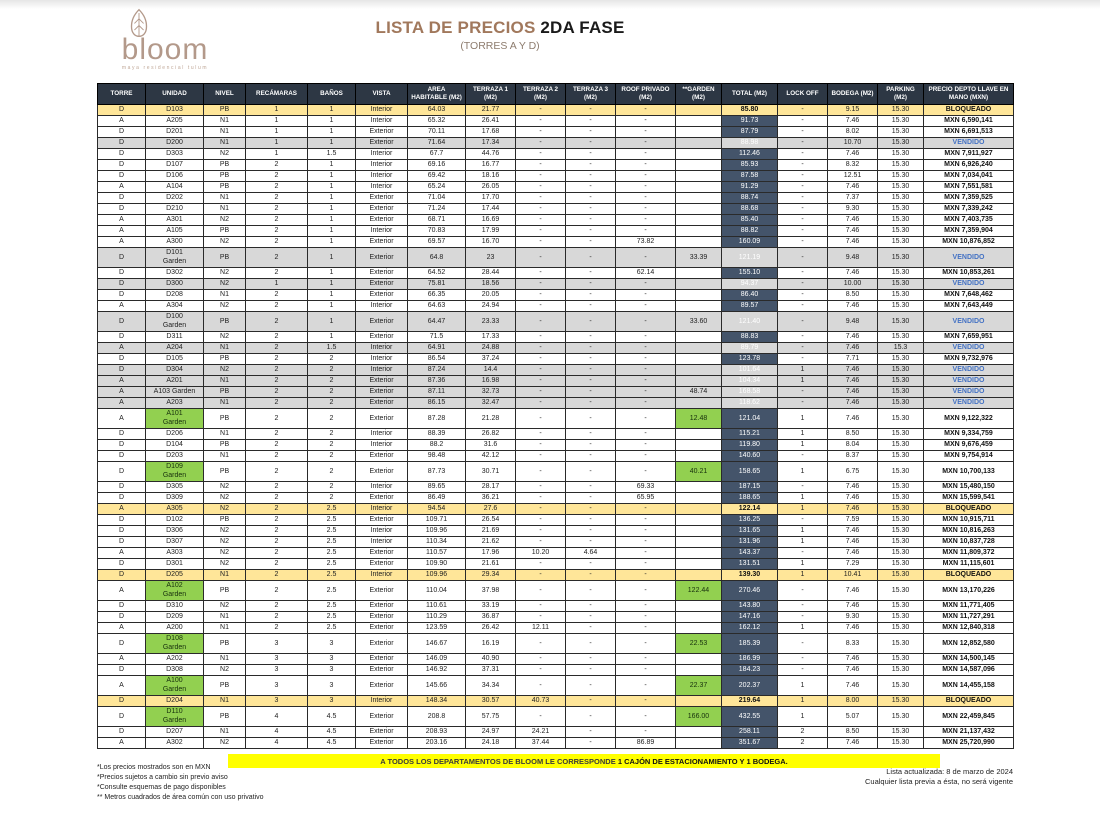 The image size is (1100, 814). I want to click on cell-precio: MXN 9,676,459, so click(968, 444).